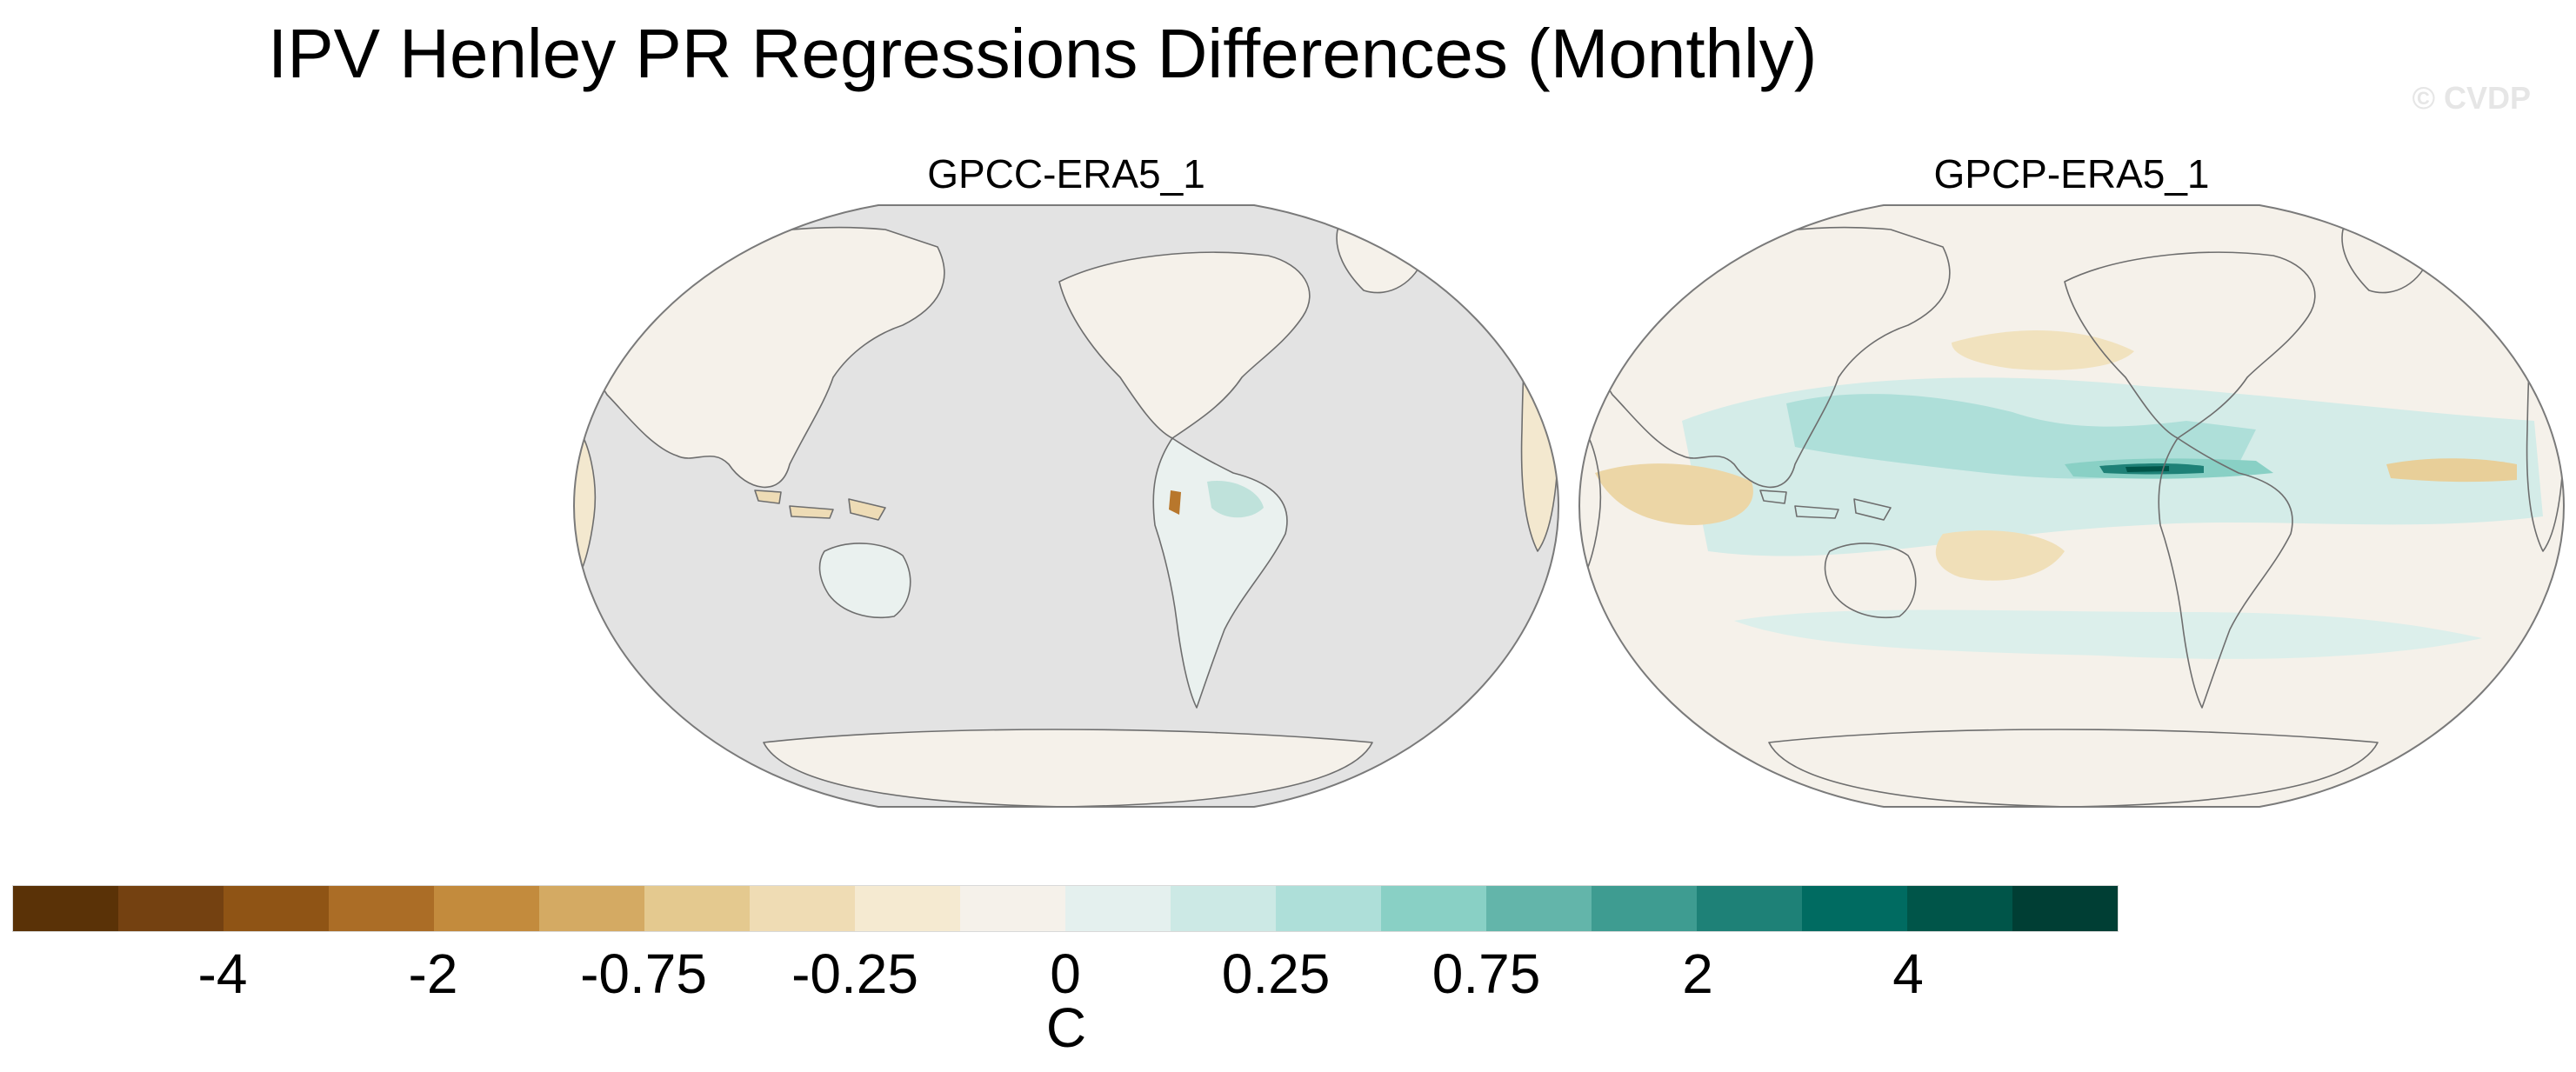 This screenshot has width=2576, height=1072. I want to click on coastline-australia, so click(1870, 581).